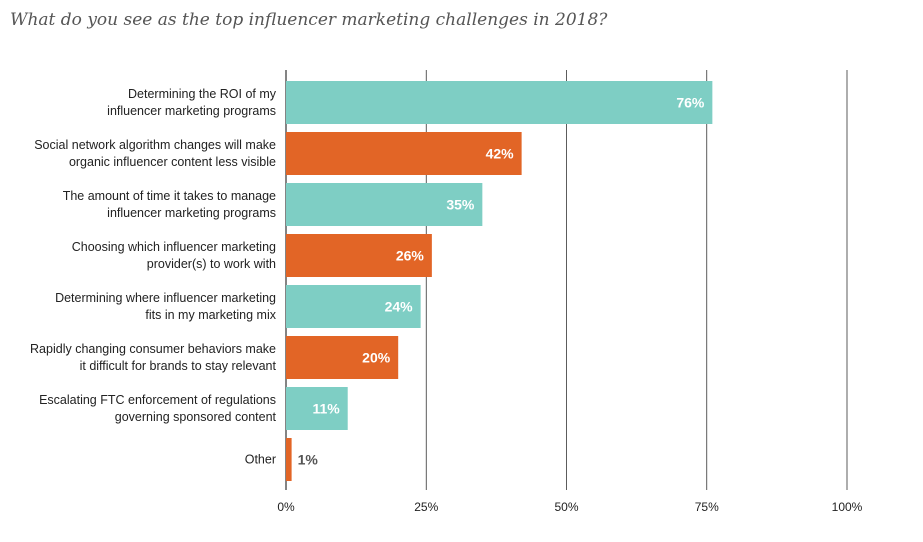 This screenshot has width=923, height=542. Describe the element at coordinates (210, 315) in the screenshot. I see `category-label-line: fits in my marketing mix` at that location.